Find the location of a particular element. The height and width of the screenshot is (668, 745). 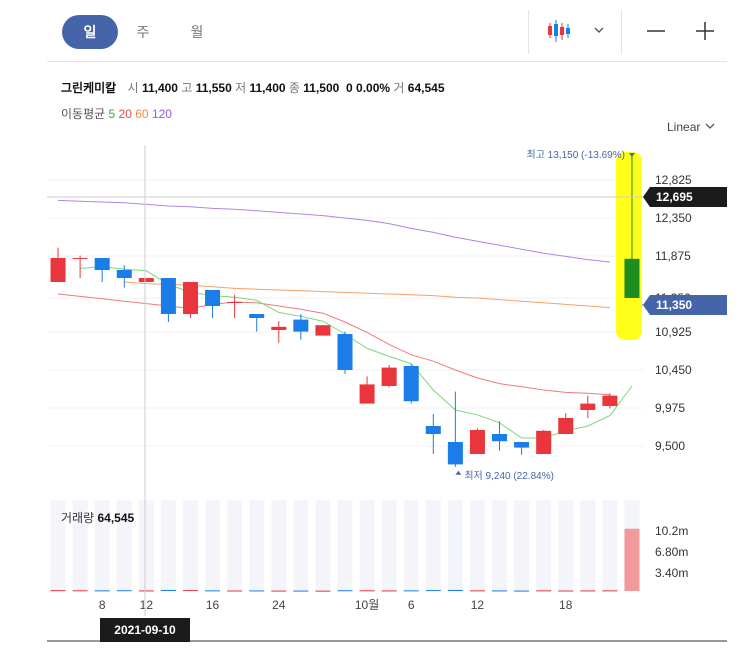

volume-value: 64,545 is located at coordinates (426, 88).